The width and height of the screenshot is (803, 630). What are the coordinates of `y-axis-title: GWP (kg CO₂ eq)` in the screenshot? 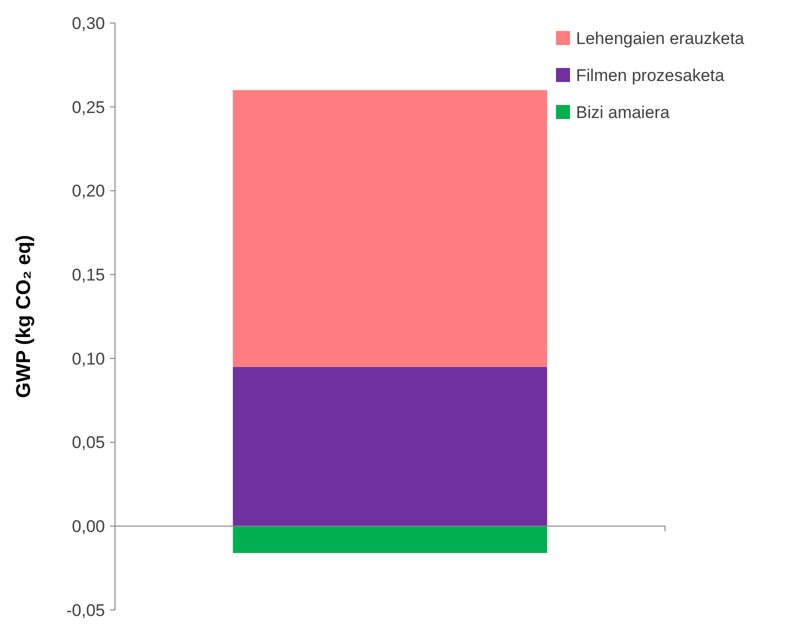 It's located at (24, 316).